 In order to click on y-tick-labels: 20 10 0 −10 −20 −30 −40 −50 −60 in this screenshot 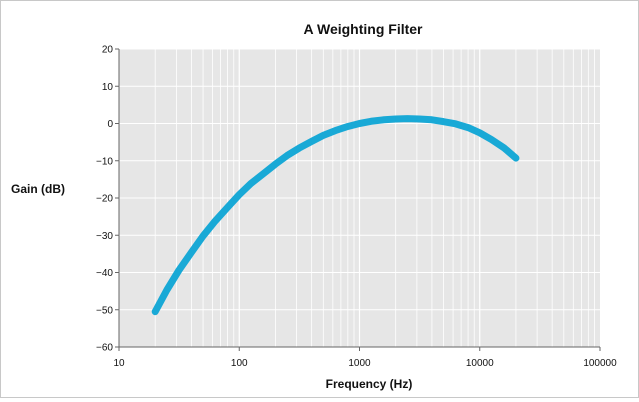, I will do `click(104, 199)`.